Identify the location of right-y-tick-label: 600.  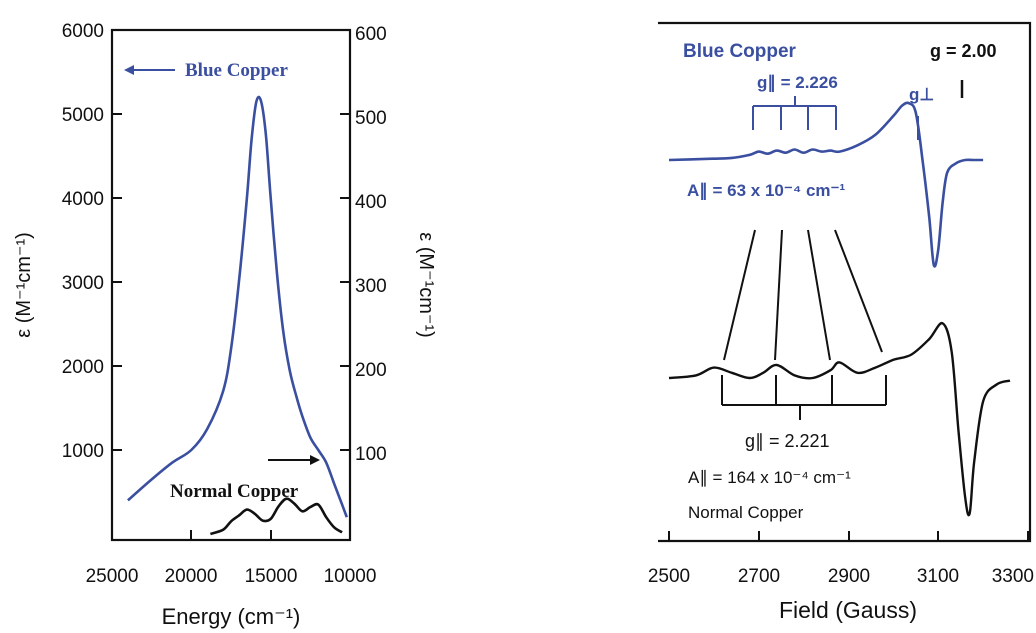
(371, 34).